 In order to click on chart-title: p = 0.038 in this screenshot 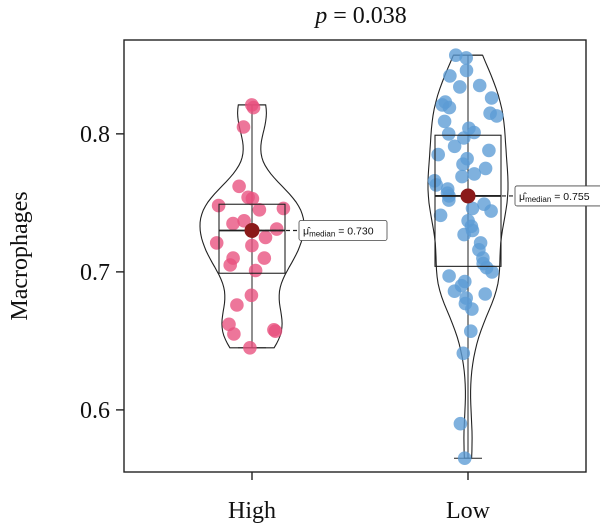, I will do `click(360, 16)`.